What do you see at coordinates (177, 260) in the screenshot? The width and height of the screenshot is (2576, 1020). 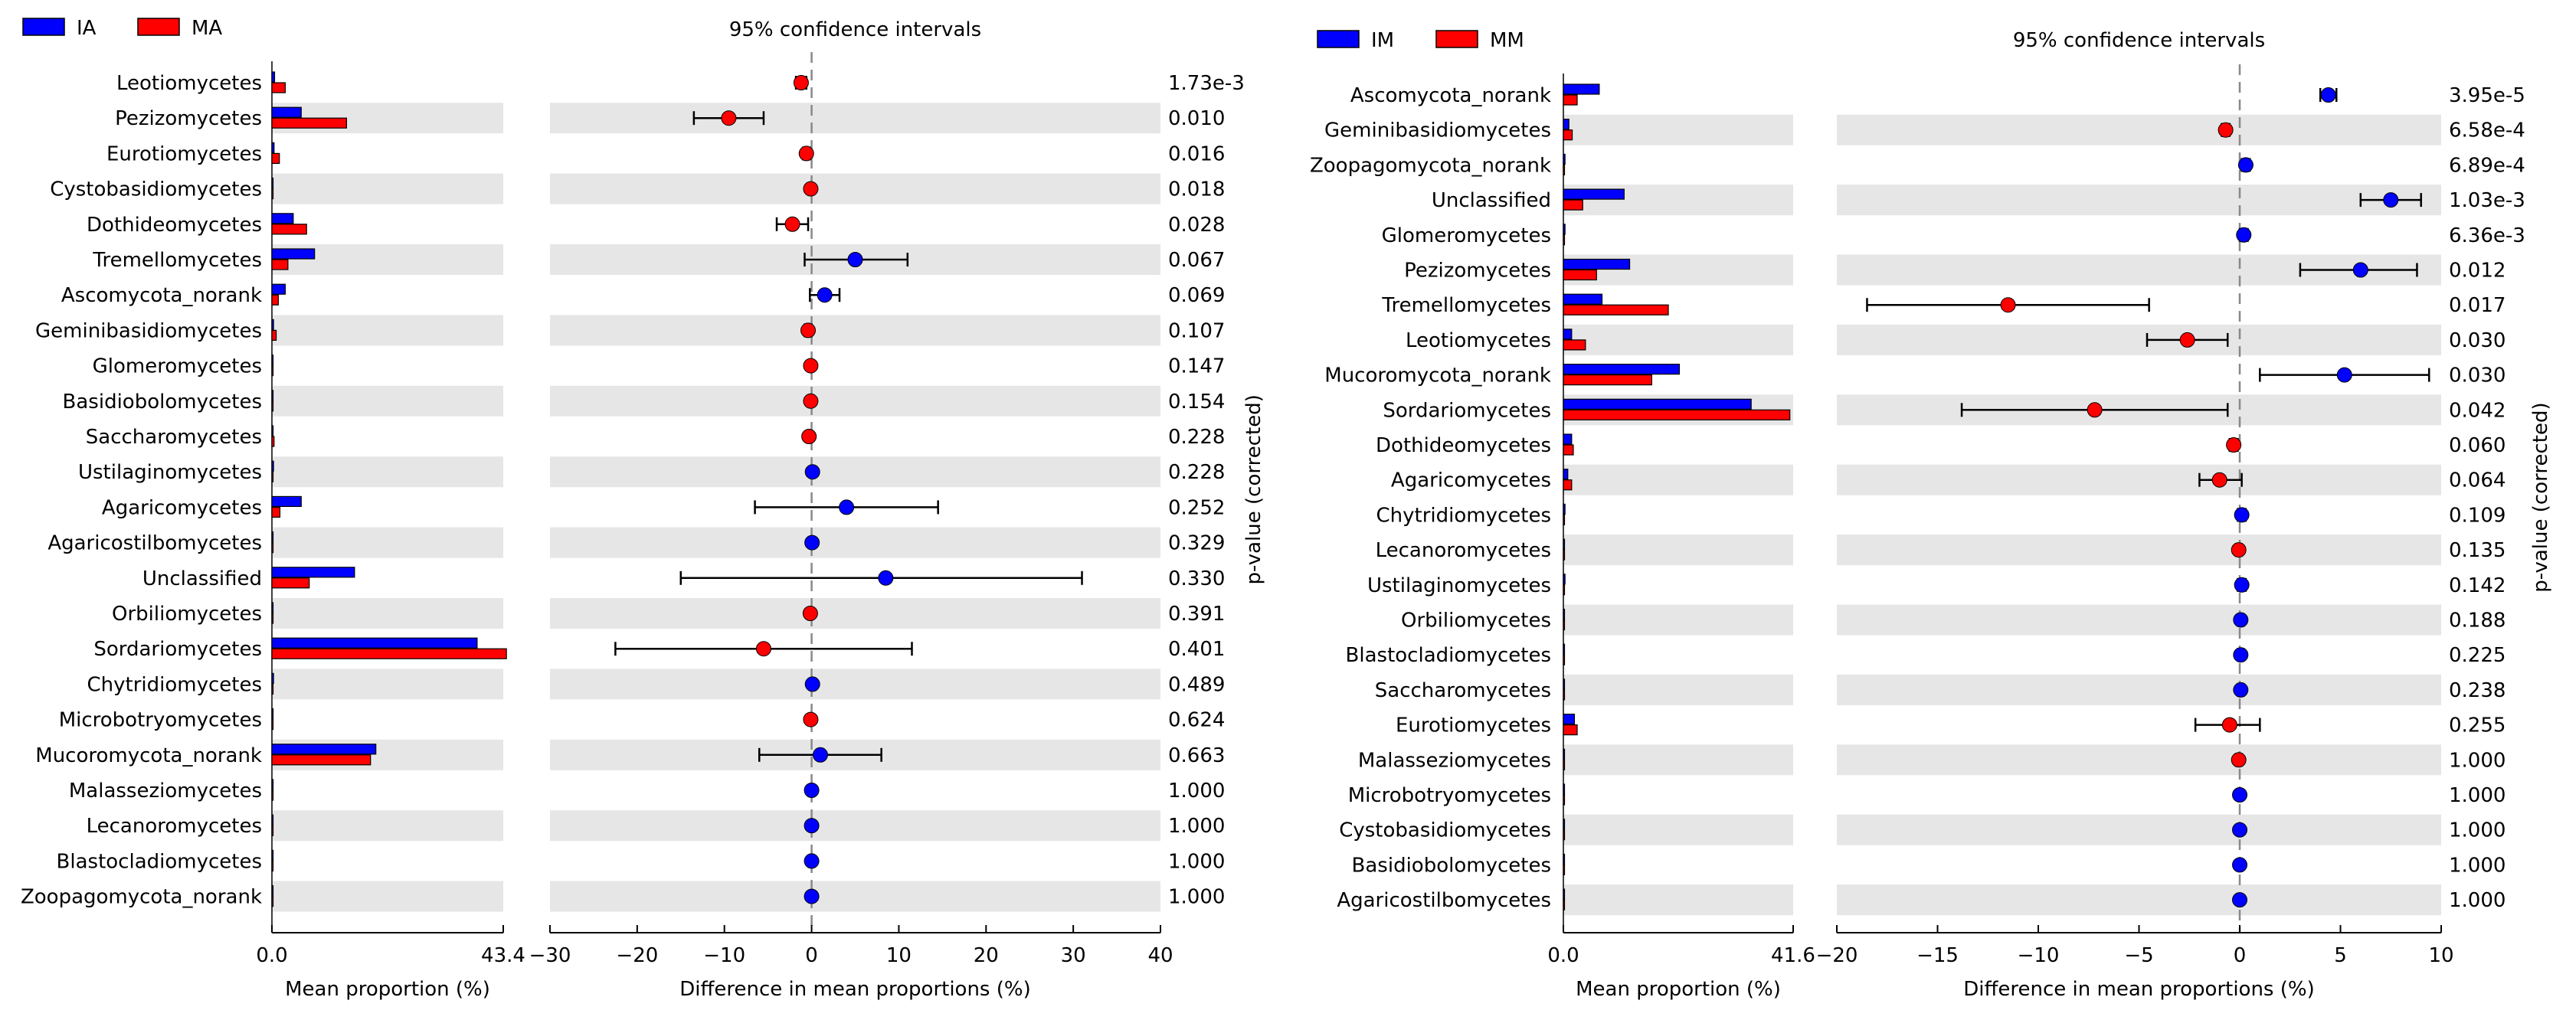 I see `category-label: Tremellomycetes` at bounding box center [177, 260].